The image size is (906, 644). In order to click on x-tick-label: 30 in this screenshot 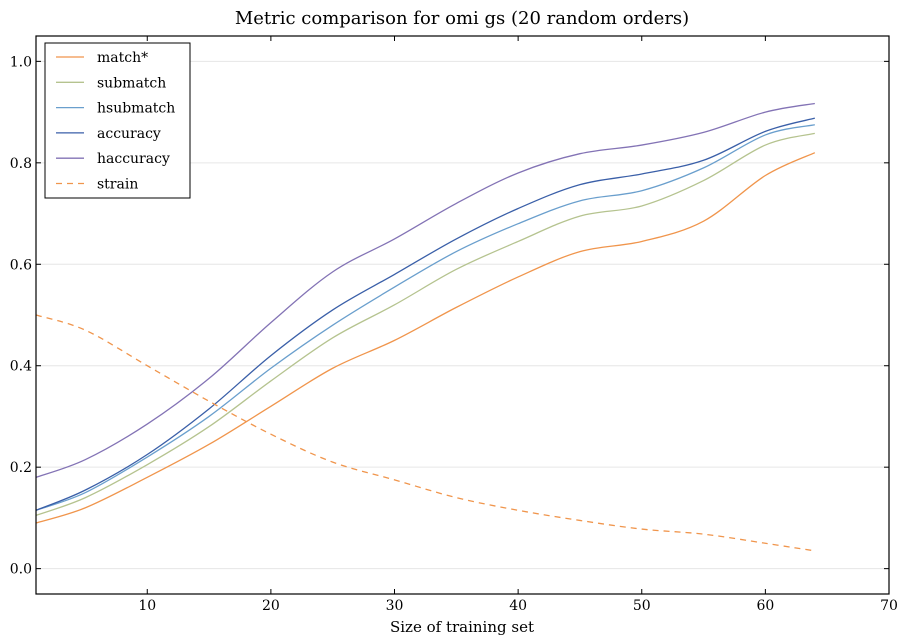, I will do `click(395, 606)`.